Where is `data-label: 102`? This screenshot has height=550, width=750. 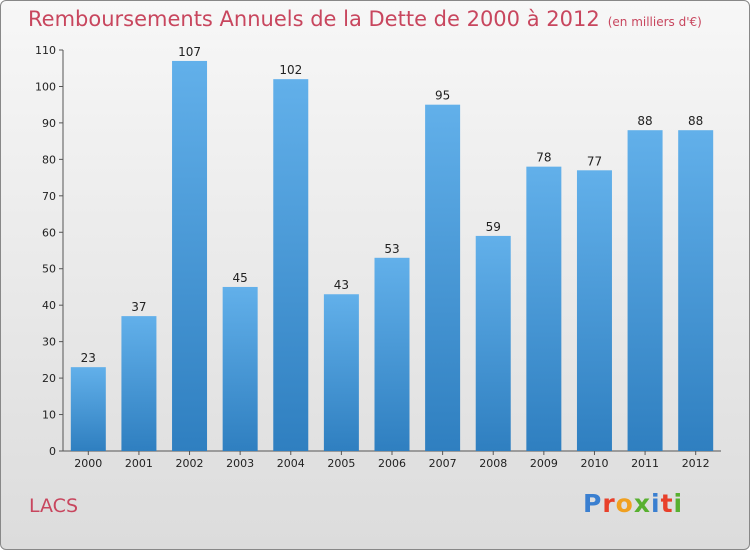
data-label: 102 is located at coordinates (290, 70).